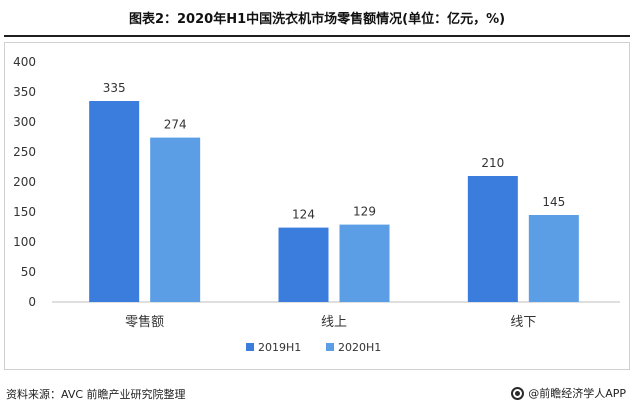 This screenshot has height=418, width=634. I want to click on data-label: 124, so click(303, 215).